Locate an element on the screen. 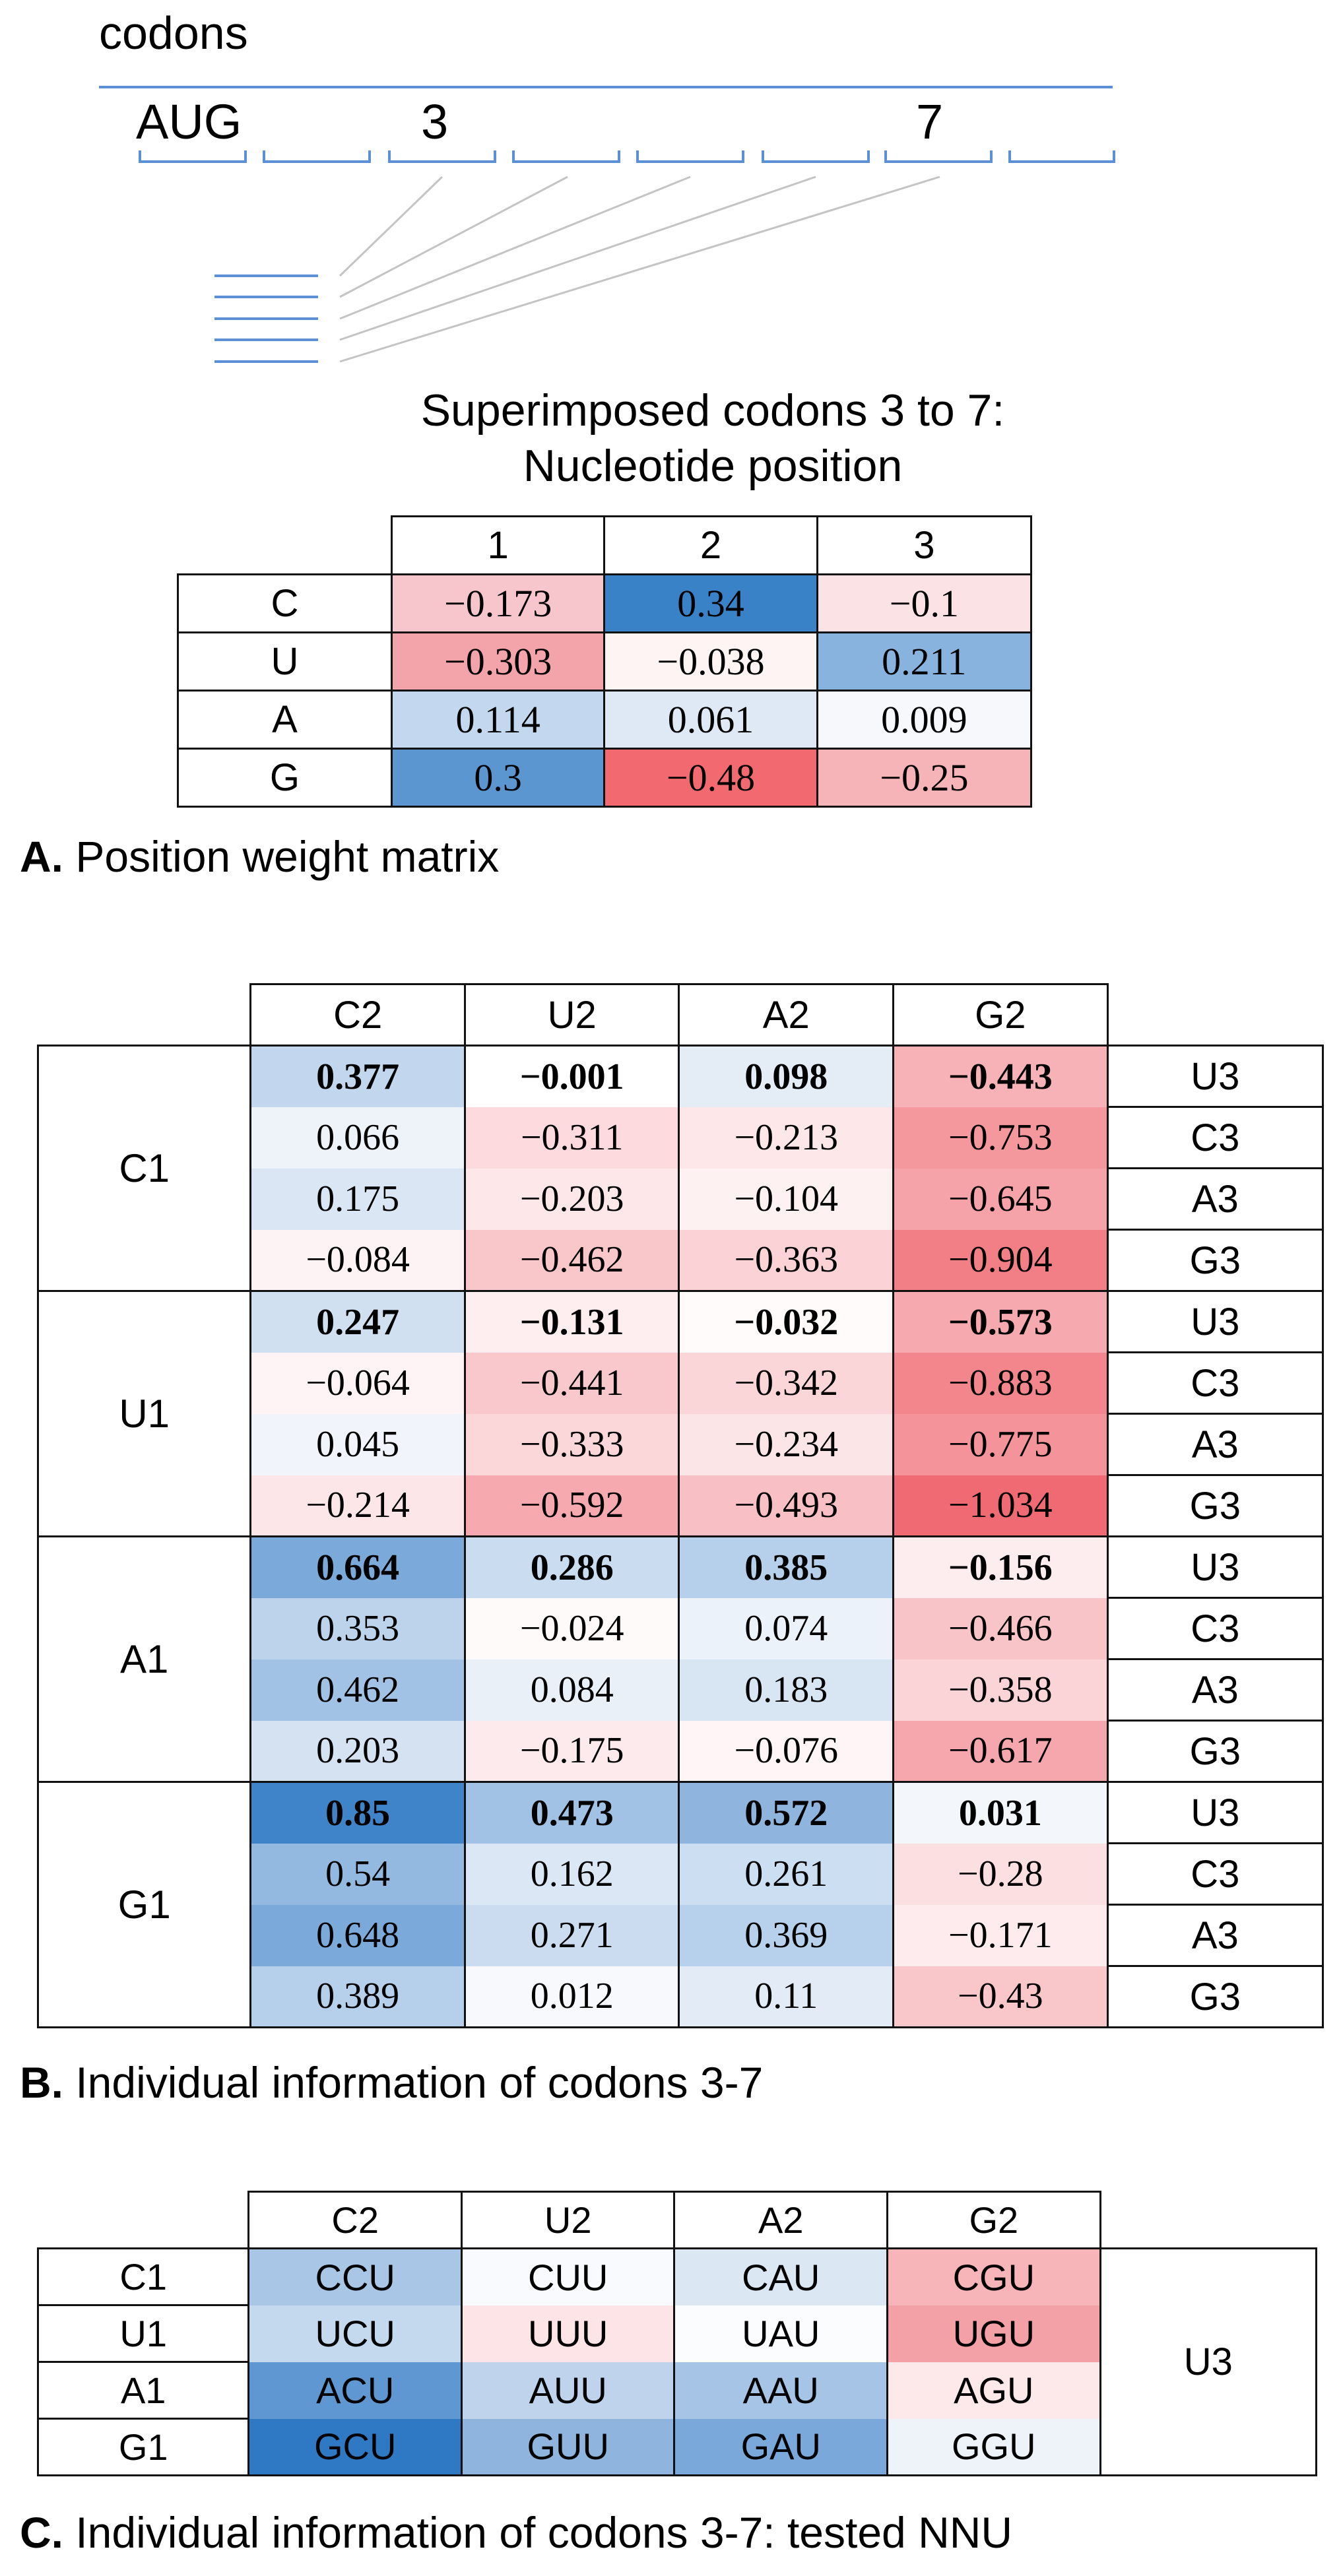 The width and height of the screenshot is (1341, 2576). table-c-column-header: G2 is located at coordinates (994, 2220).